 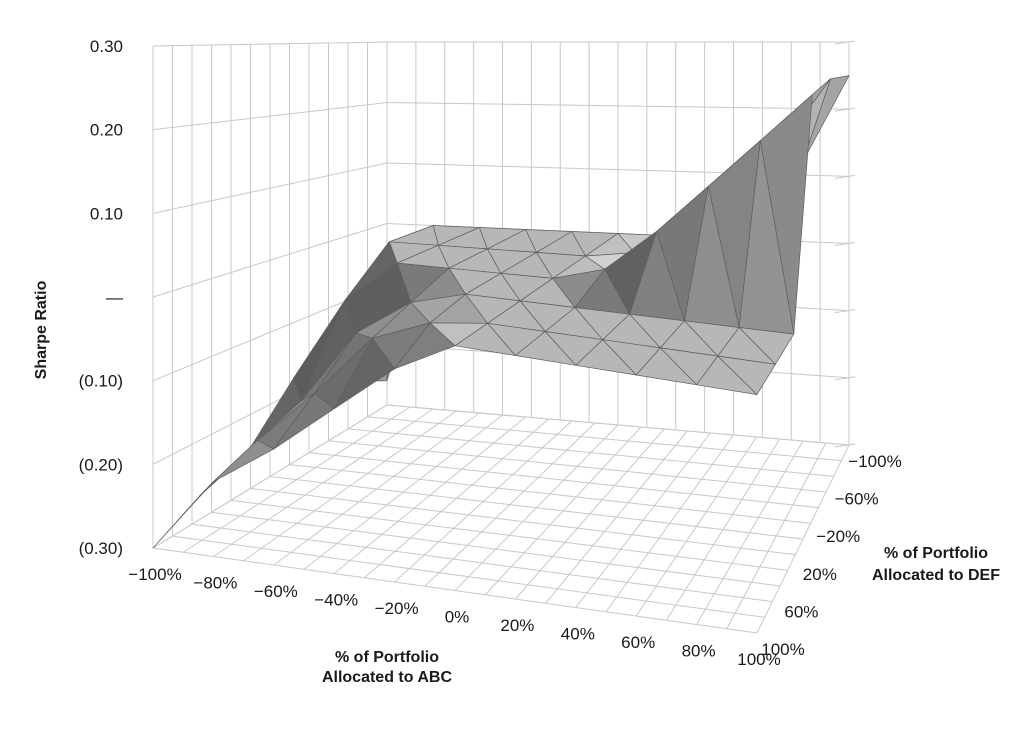 I want to click on z-axis-title: Sharpe Ratio, so click(x=41, y=329).